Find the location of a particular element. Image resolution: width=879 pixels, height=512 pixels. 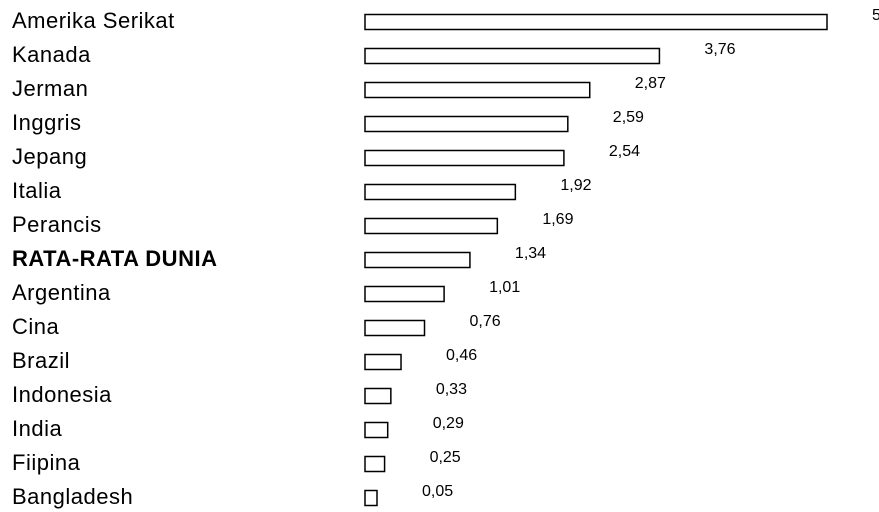

value-label: 2,54 is located at coordinates (624, 151).